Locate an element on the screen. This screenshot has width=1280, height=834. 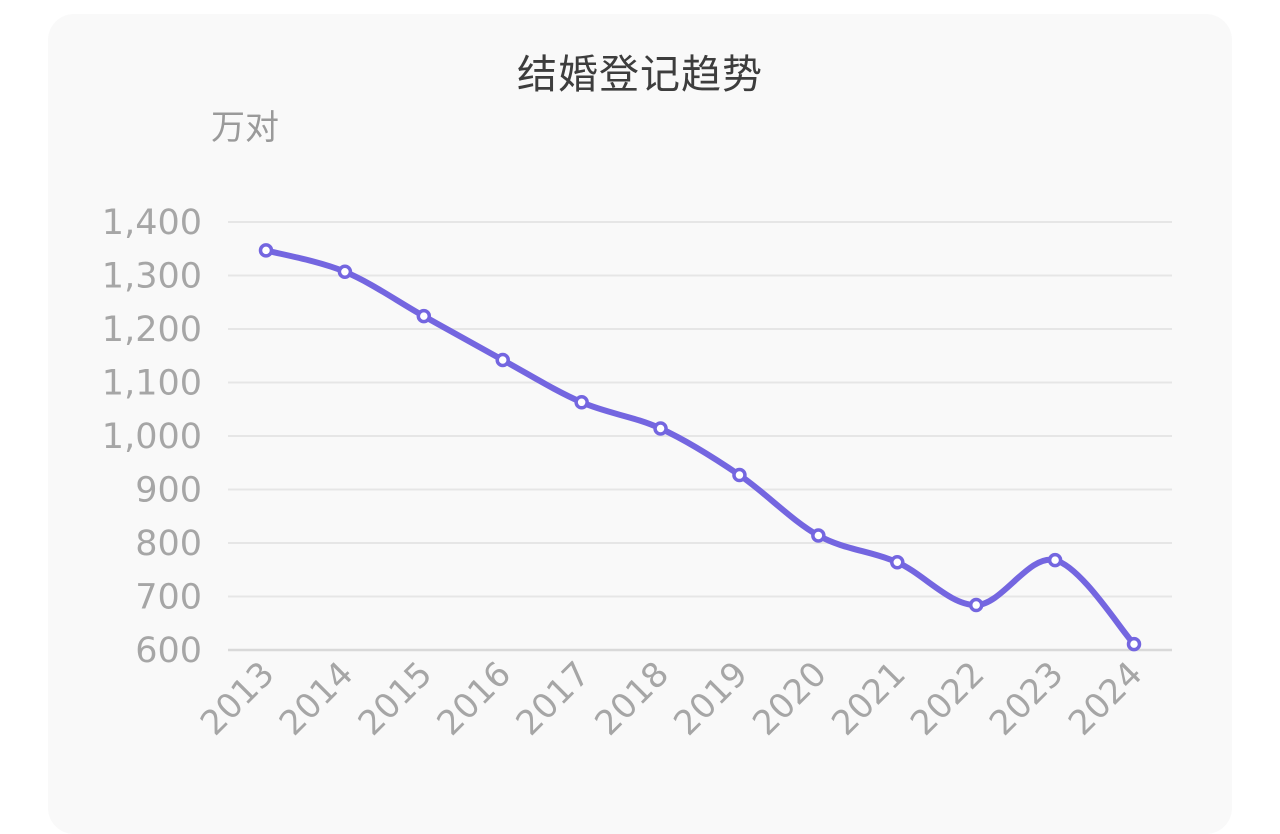
y-tick-label: 1,000 is located at coordinates (152, 437).